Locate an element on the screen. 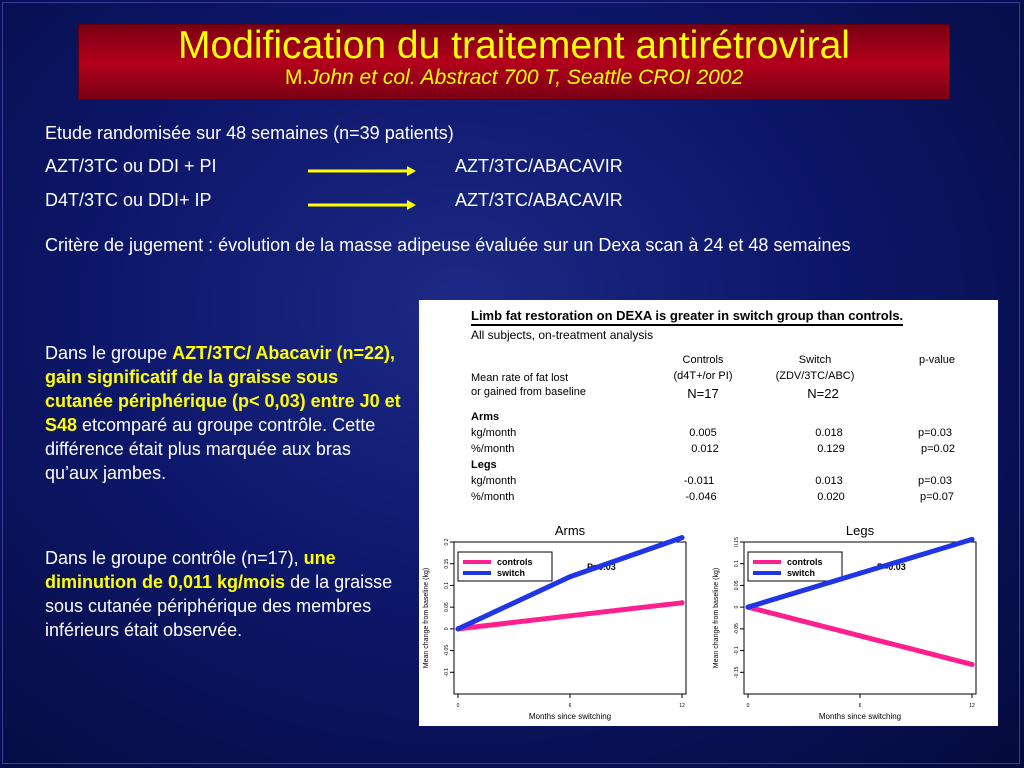 The height and width of the screenshot is (768, 1024). n-controls: N=17 is located at coordinates (703, 393).